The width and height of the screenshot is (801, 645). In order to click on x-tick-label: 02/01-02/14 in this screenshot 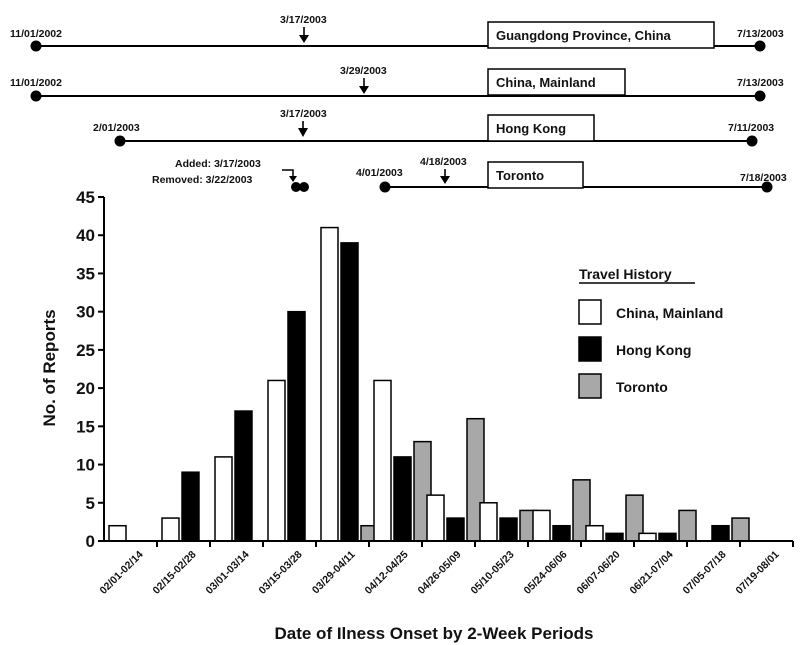, I will do `click(121, 573)`.